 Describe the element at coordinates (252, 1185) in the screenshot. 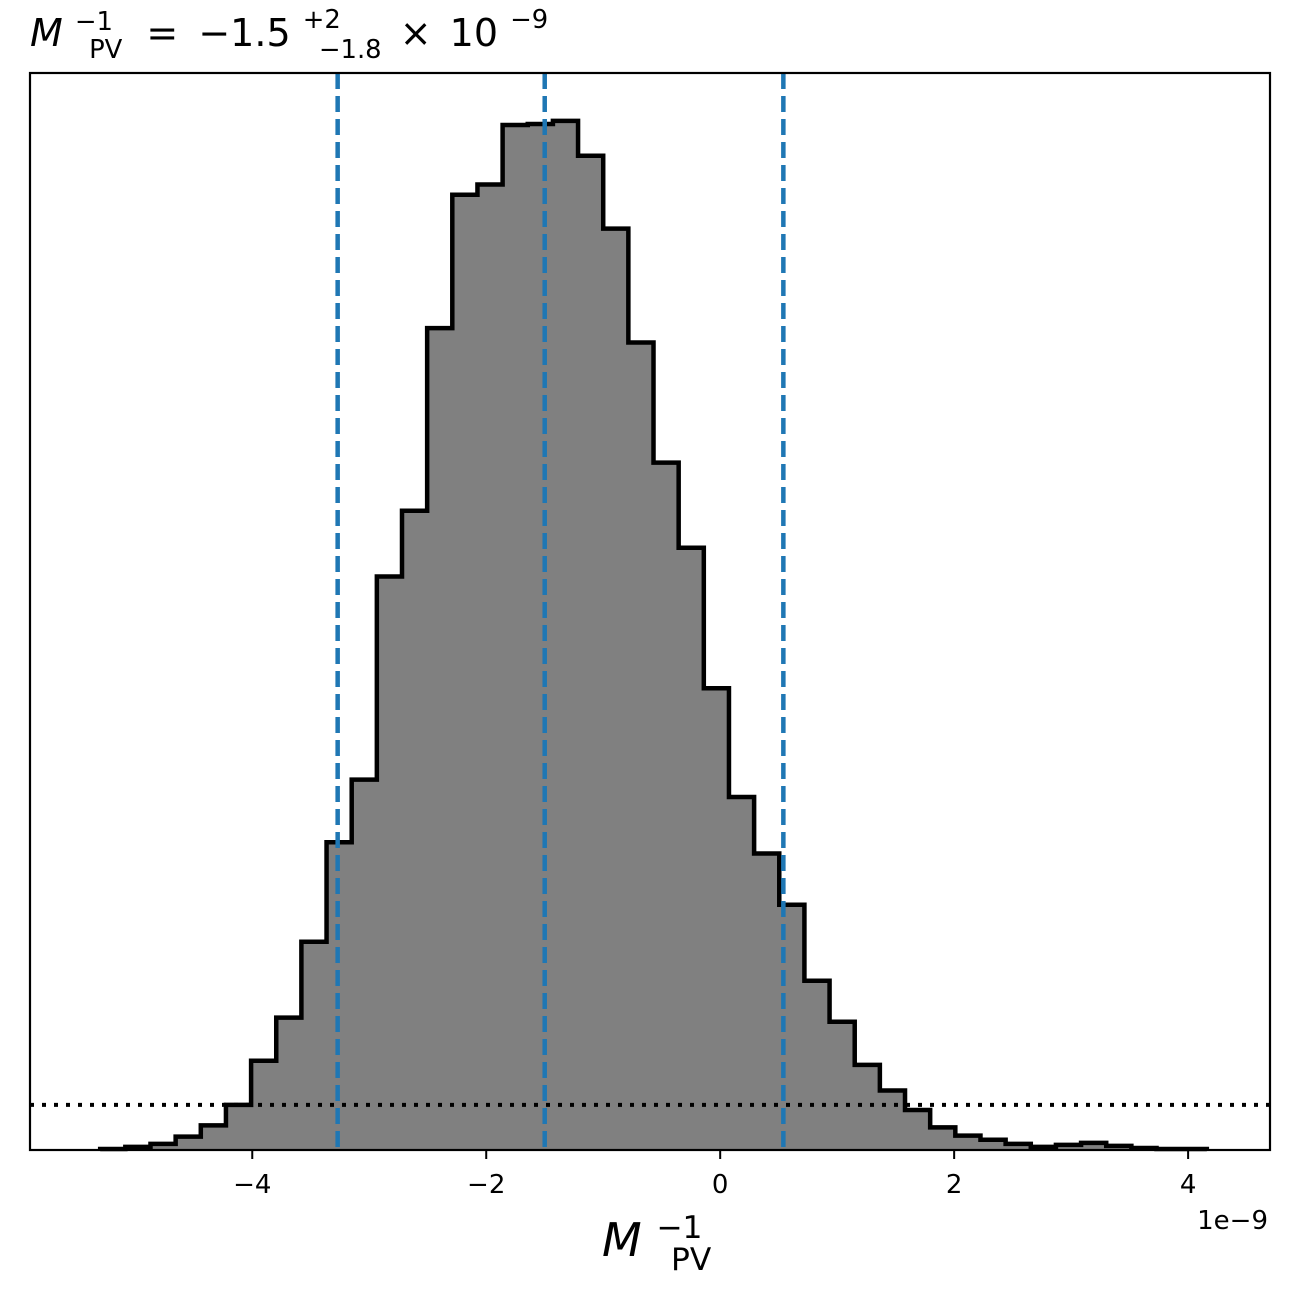

I see `x-tick-label: −4` at that location.